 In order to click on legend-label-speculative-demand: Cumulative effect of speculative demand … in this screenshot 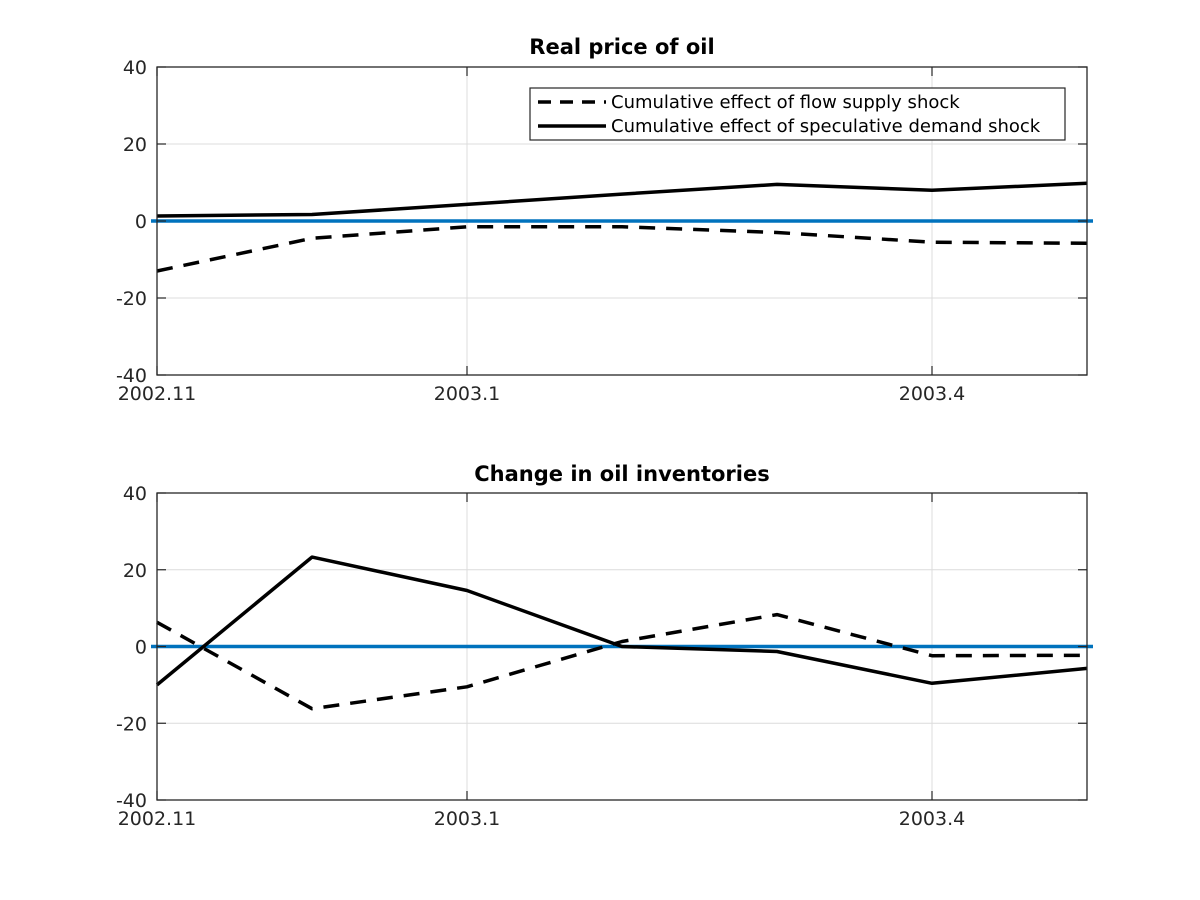, I will do `click(826, 126)`.